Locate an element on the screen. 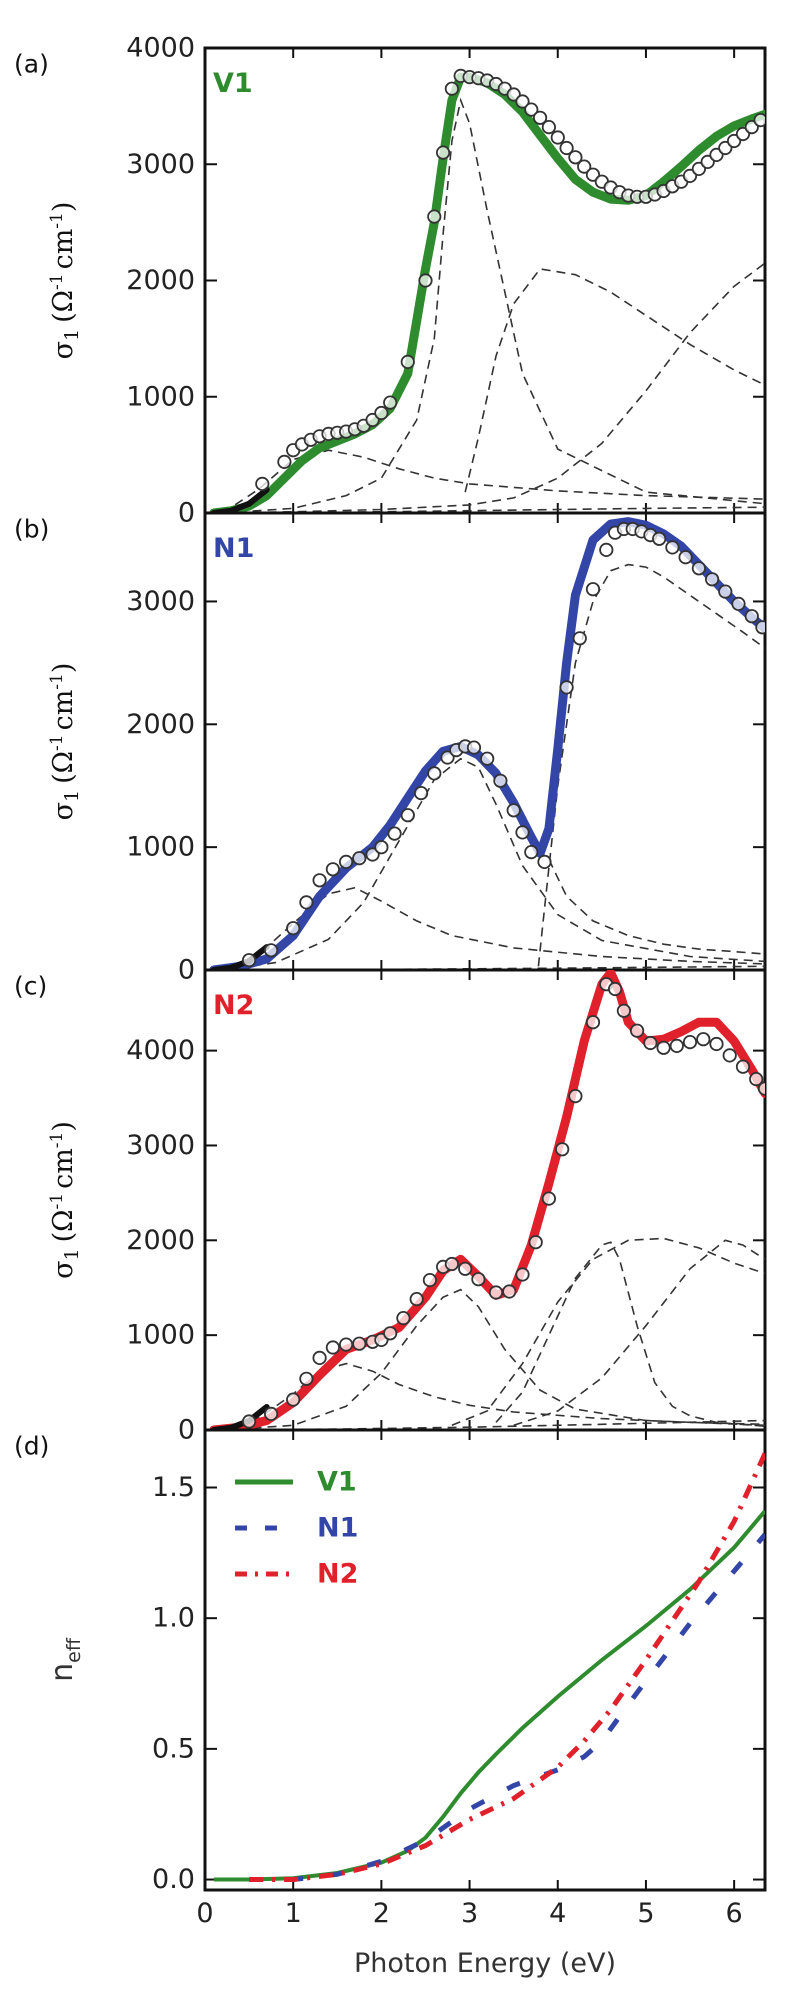 This screenshot has width=794, height=1995. x-tick-label: 4 is located at coordinates (557, 1913).